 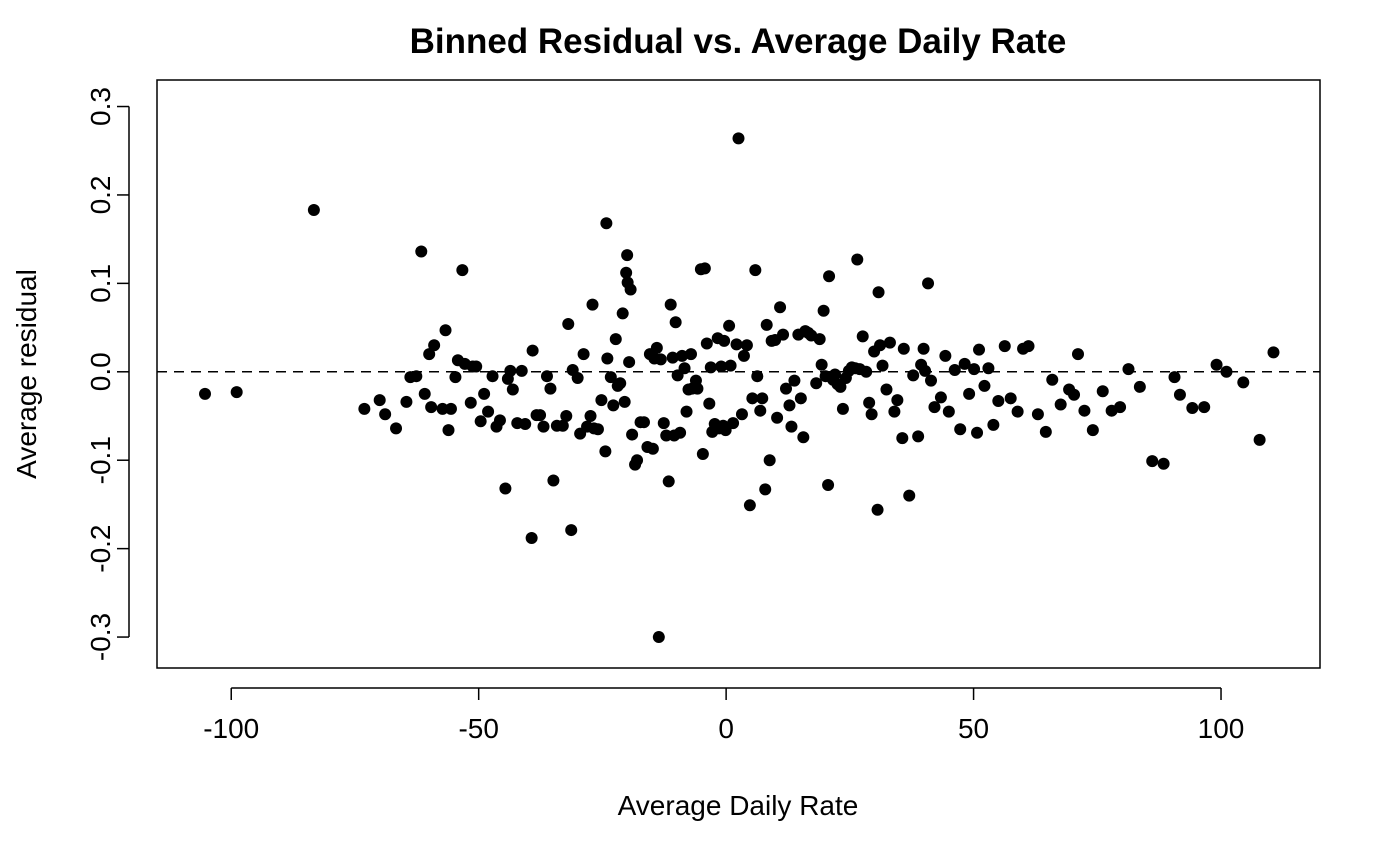 I want to click on x-tick-label: -50, so click(x=478, y=728).